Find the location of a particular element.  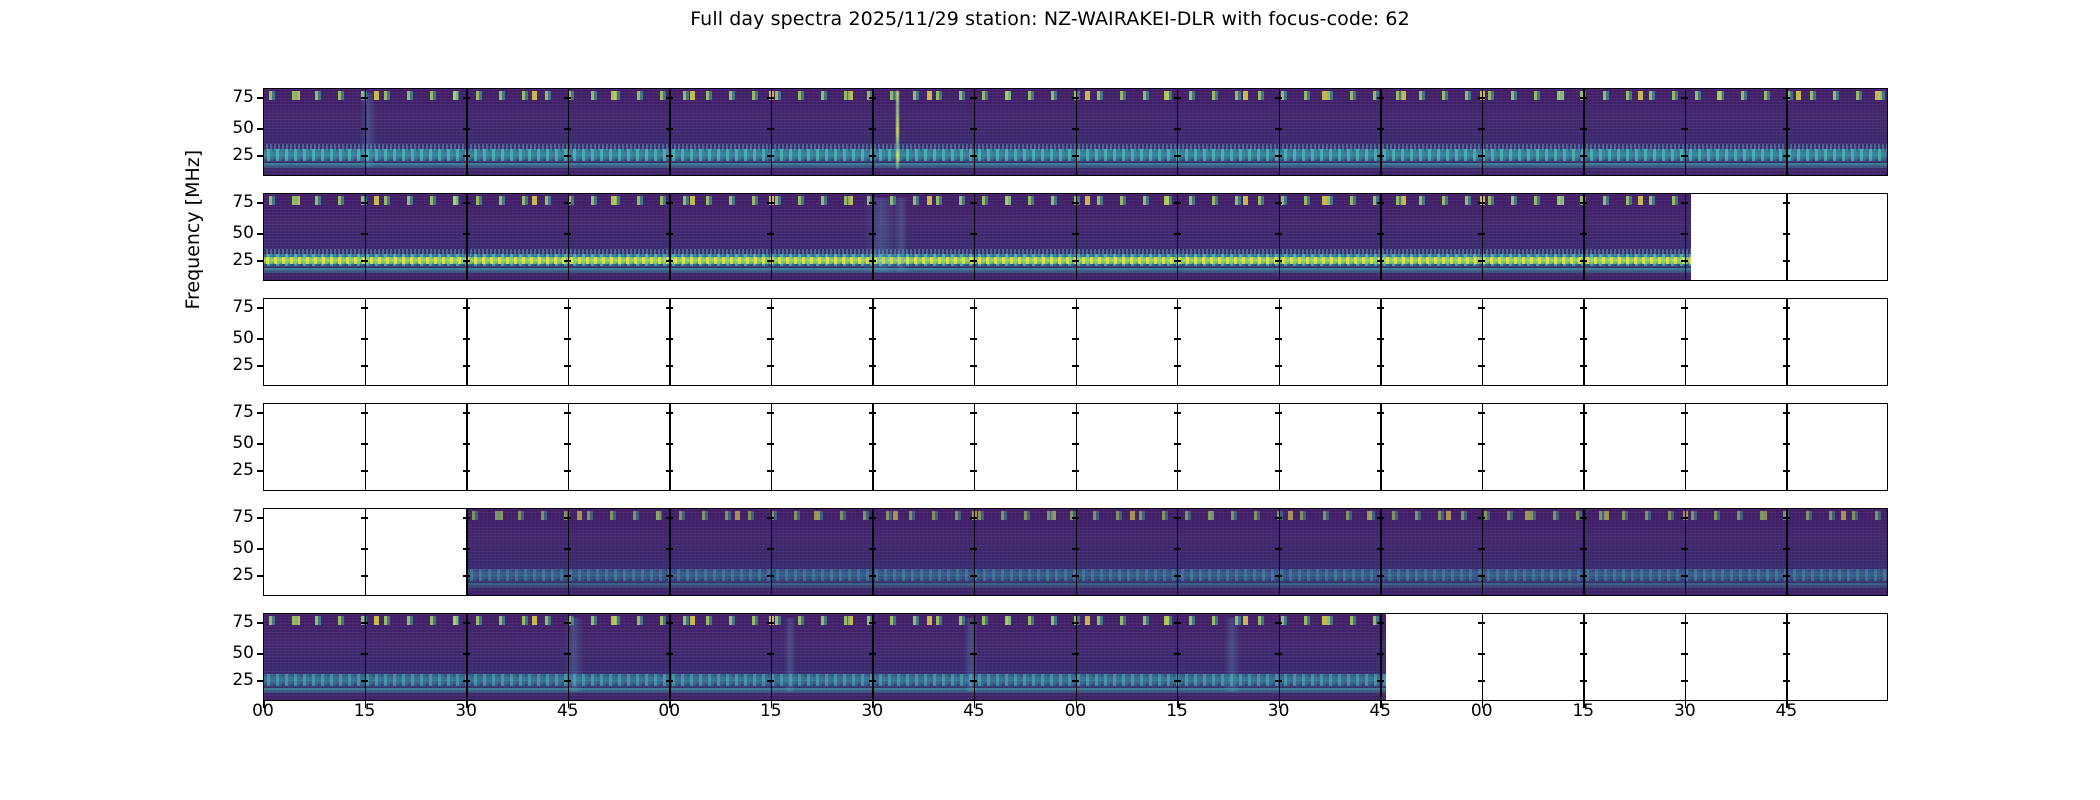

spectrogram-20-23ut is located at coordinates (825, 657).